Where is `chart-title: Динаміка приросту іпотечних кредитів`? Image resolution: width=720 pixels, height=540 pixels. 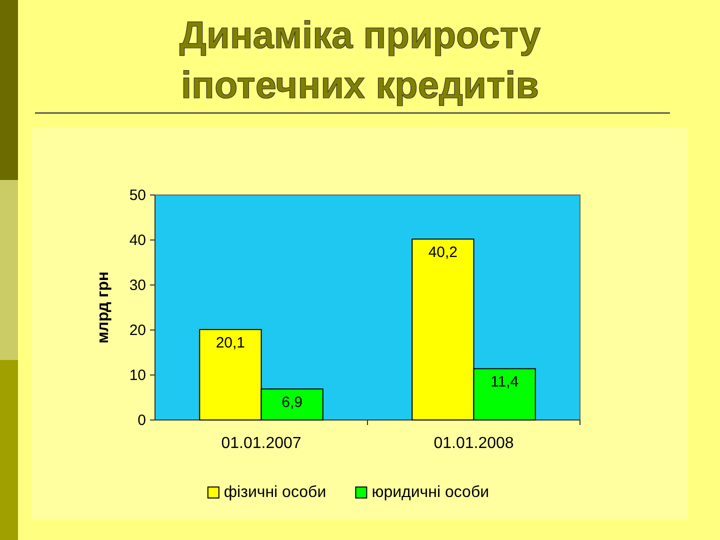
chart-title: Динаміка приросту іпотечних кредитів is located at coordinates (360, 61).